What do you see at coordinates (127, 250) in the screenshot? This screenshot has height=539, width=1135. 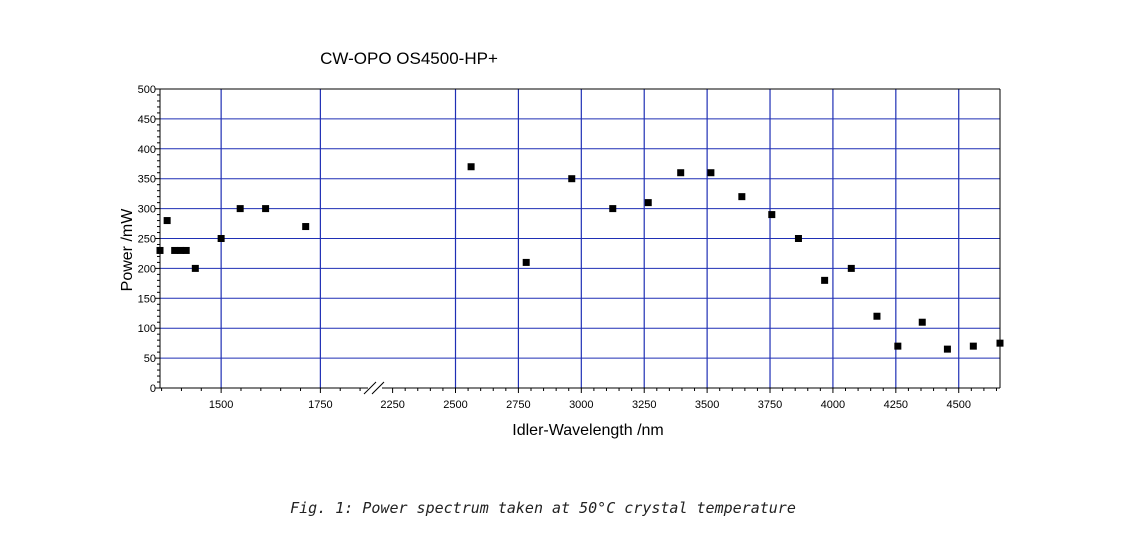 I see `y-axis-label: Power /mW` at bounding box center [127, 250].